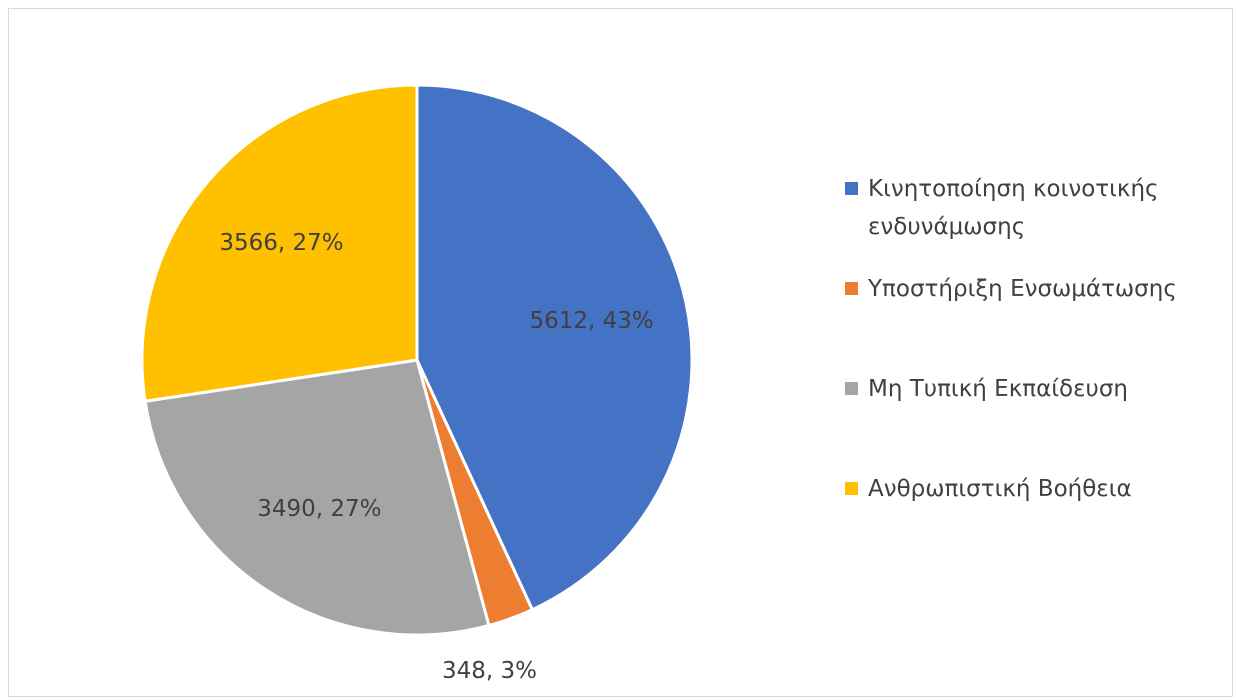  Describe the element at coordinates (998, 389) in the screenshot. I see `legend-label: Μη Τυπική Εκπαίδευση` at that location.